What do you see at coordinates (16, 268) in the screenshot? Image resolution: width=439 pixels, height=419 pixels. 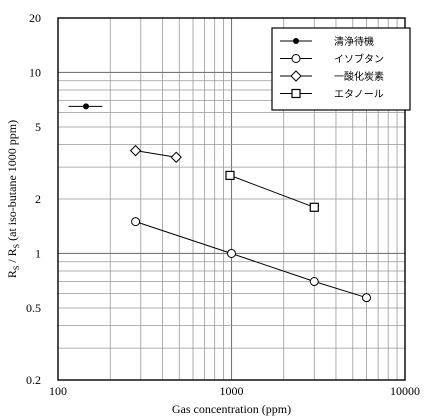 I see `y-title-s1: S` at bounding box center [16, 268].